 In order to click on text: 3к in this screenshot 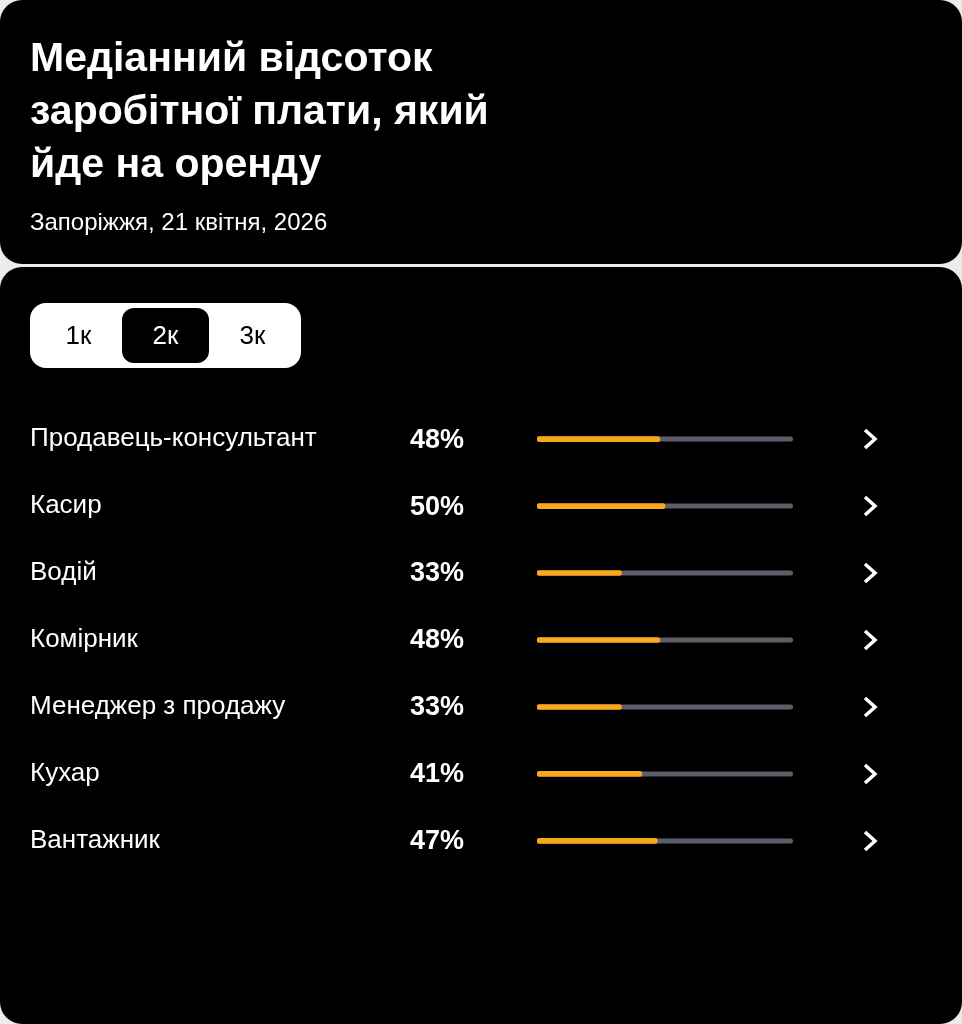, I will do `click(252, 335)`.